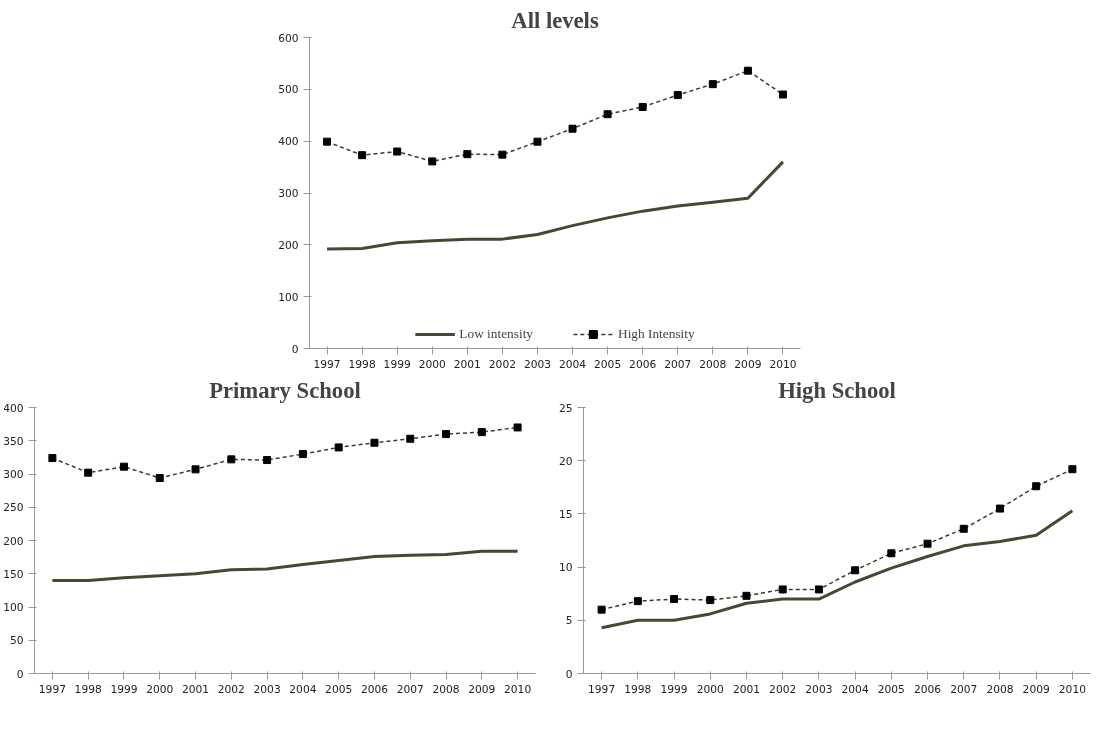 The height and width of the screenshot is (756, 1119). What do you see at coordinates (13, 508) in the screenshot?
I see `y-tick-label: 250` at bounding box center [13, 508].